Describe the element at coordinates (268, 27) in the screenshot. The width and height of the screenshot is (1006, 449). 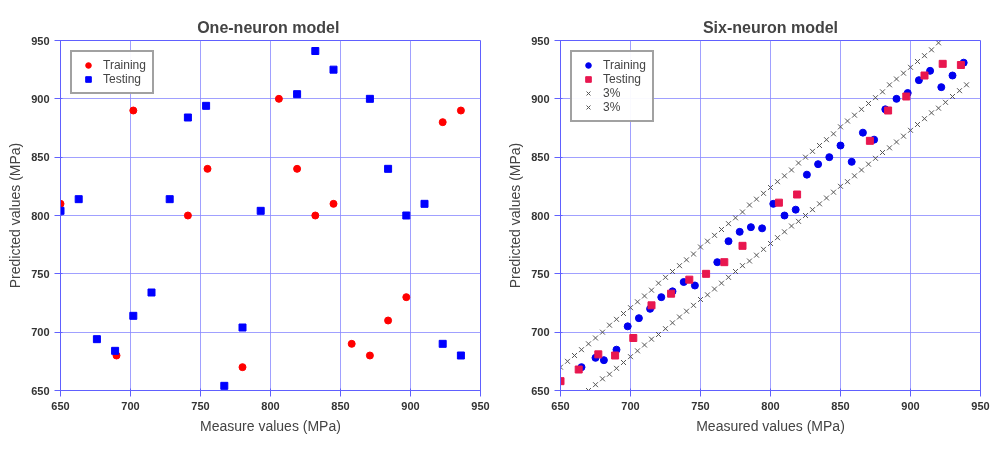
I see `chart-title: One-neuron model` at that location.